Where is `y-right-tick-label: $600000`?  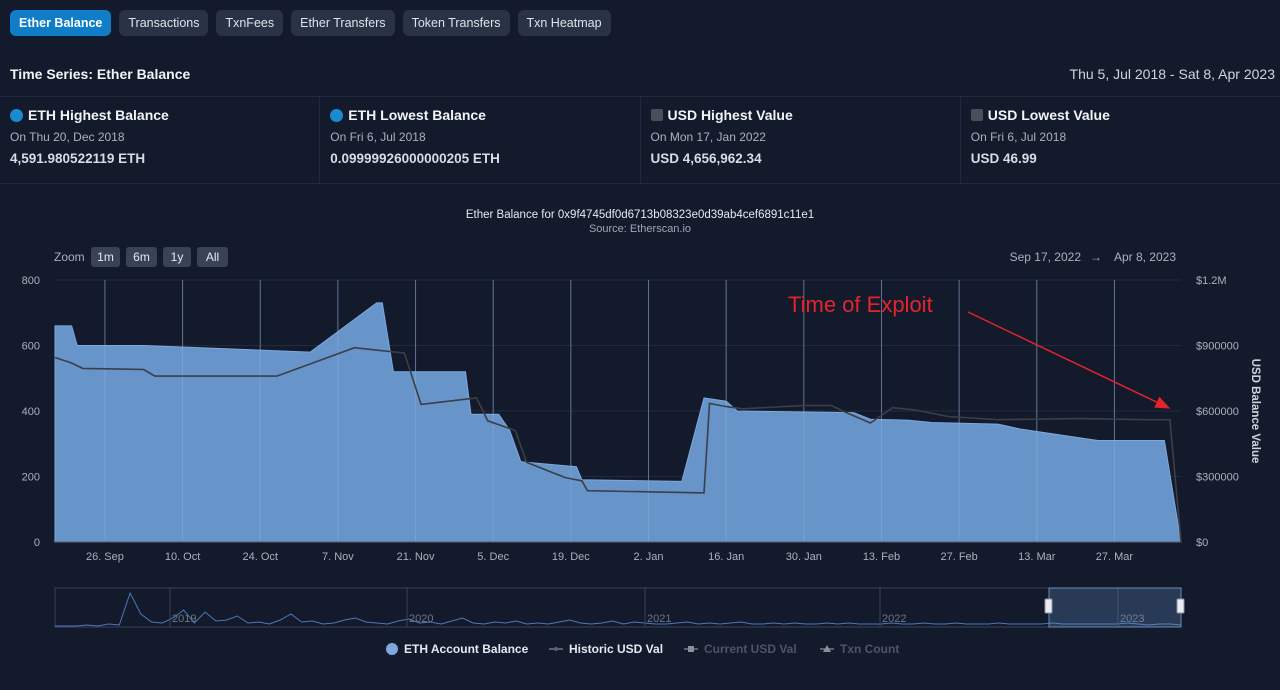
y-right-tick-label: $600000 is located at coordinates (1217, 412).